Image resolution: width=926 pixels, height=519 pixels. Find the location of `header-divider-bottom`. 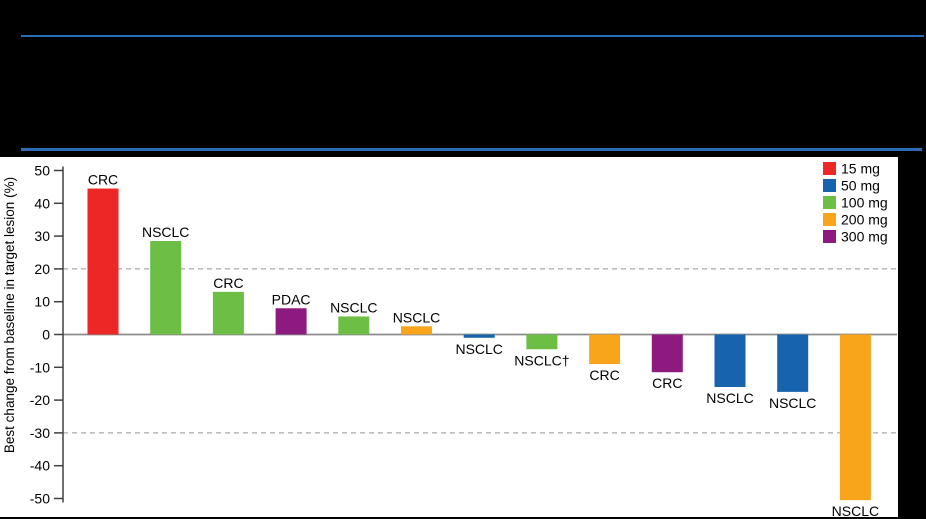

header-divider-bottom is located at coordinates (471, 149).